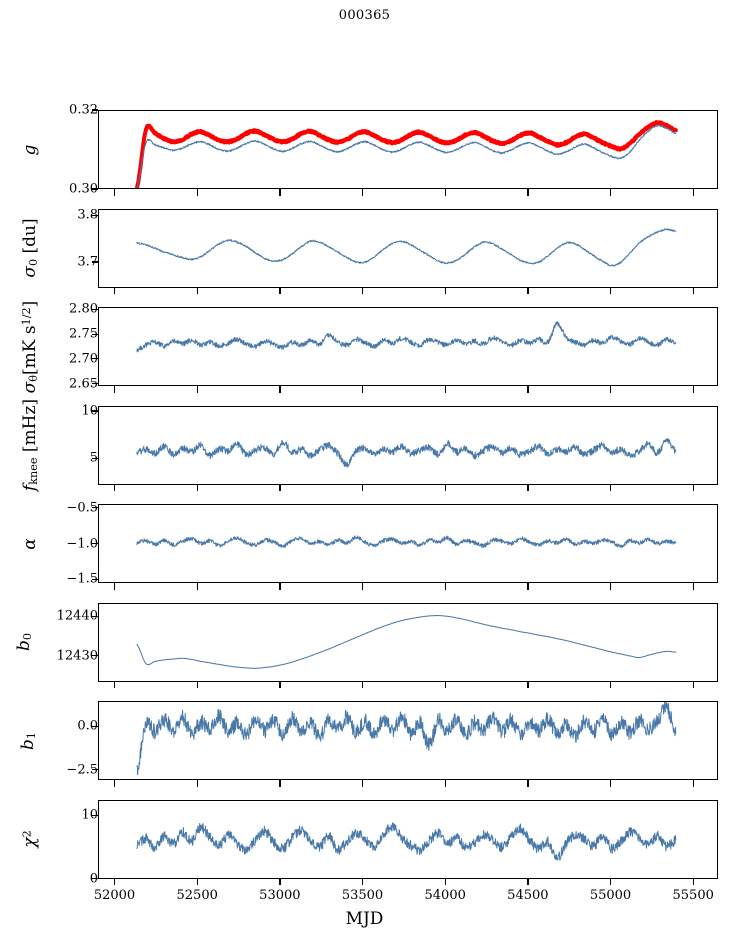 This screenshot has width=729, height=944. I want to click on y-tick-label-b1: 0.0, so click(87, 726).